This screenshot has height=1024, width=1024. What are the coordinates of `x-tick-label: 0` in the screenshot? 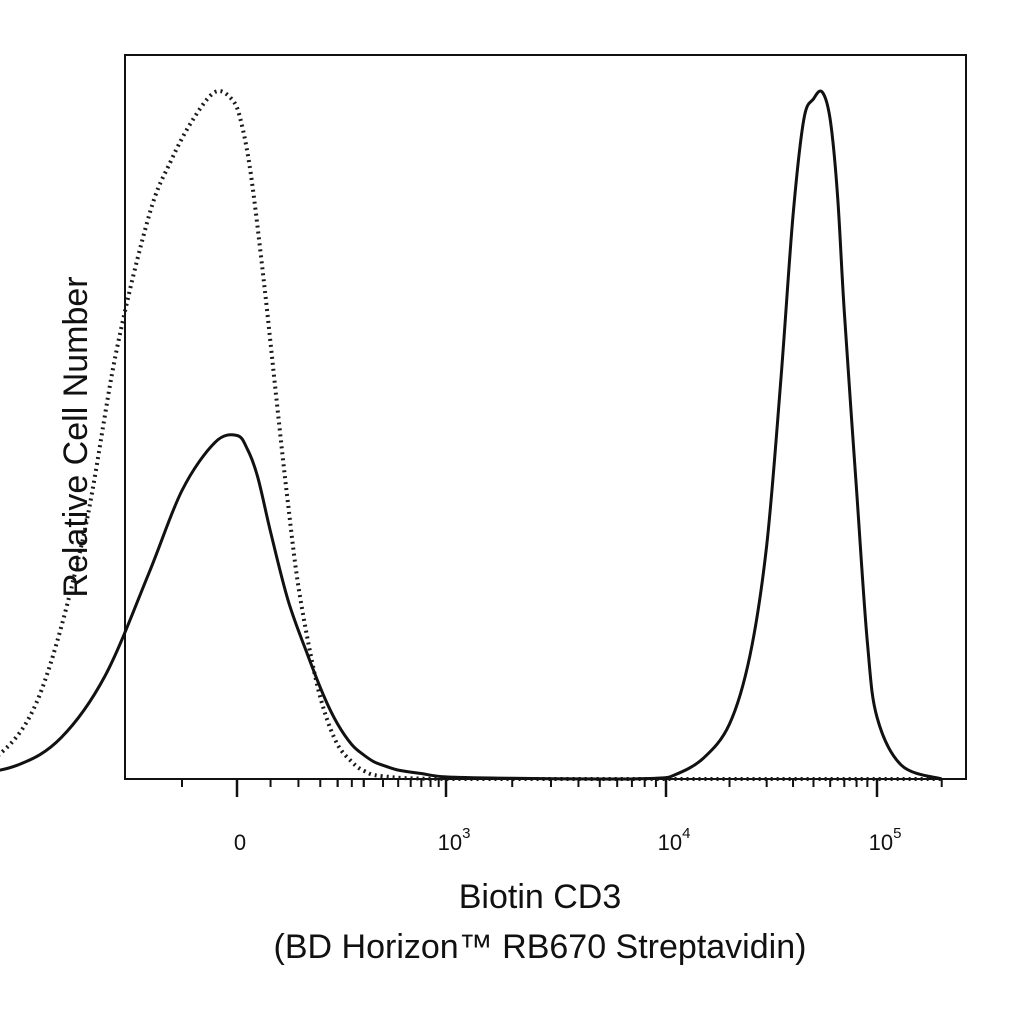 It's located at (240, 842).